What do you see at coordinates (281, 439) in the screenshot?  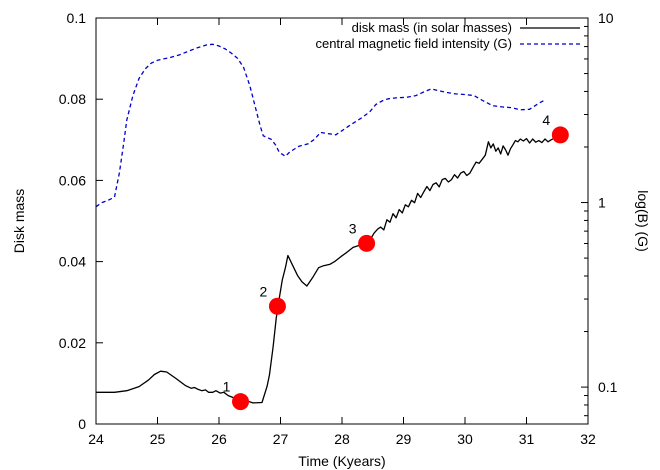 I see `x-tick-label: 27` at bounding box center [281, 439].